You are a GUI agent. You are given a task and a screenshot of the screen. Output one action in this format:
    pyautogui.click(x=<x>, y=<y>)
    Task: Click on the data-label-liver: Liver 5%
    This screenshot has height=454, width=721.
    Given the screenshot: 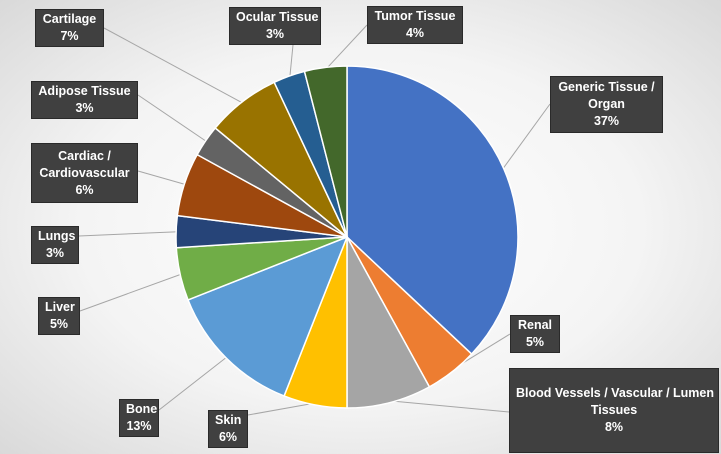 What is the action you would take?
    pyautogui.click(x=59, y=316)
    